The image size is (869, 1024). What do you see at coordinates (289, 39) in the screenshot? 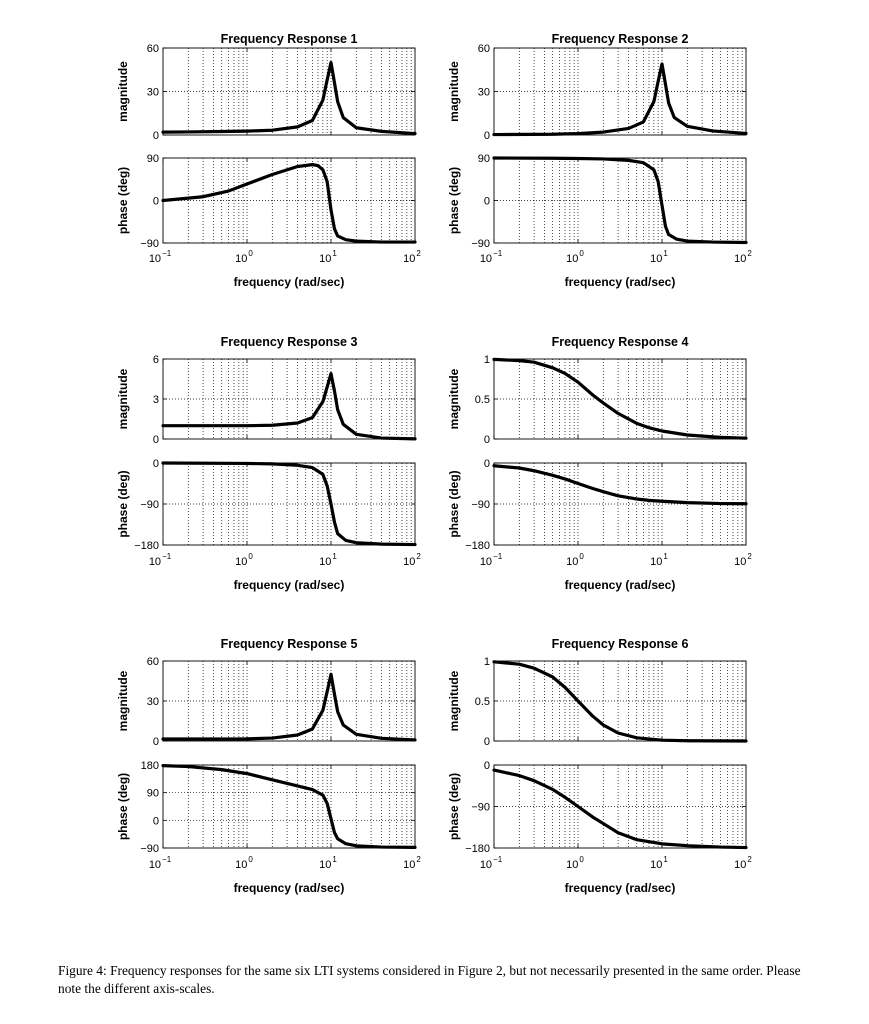
I see `chart-title: Frequency Response 1` at bounding box center [289, 39].